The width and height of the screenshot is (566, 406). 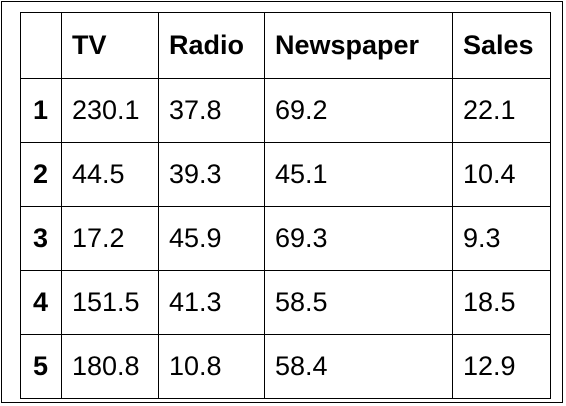 What do you see at coordinates (501, 366) in the screenshot?
I see `cell-sales: 12.9` at bounding box center [501, 366].